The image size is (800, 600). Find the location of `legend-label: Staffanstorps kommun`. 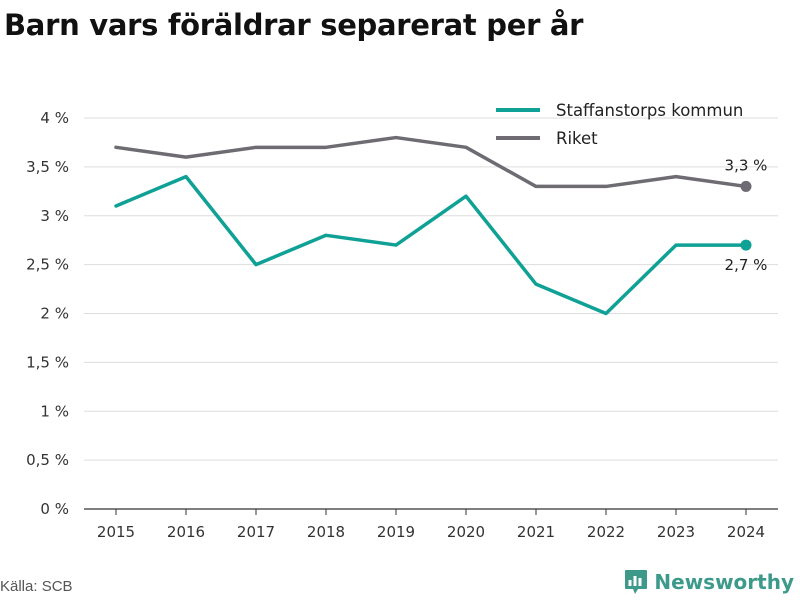

legend-label: Staffanstorps kommun is located at coordinates (649, 110).